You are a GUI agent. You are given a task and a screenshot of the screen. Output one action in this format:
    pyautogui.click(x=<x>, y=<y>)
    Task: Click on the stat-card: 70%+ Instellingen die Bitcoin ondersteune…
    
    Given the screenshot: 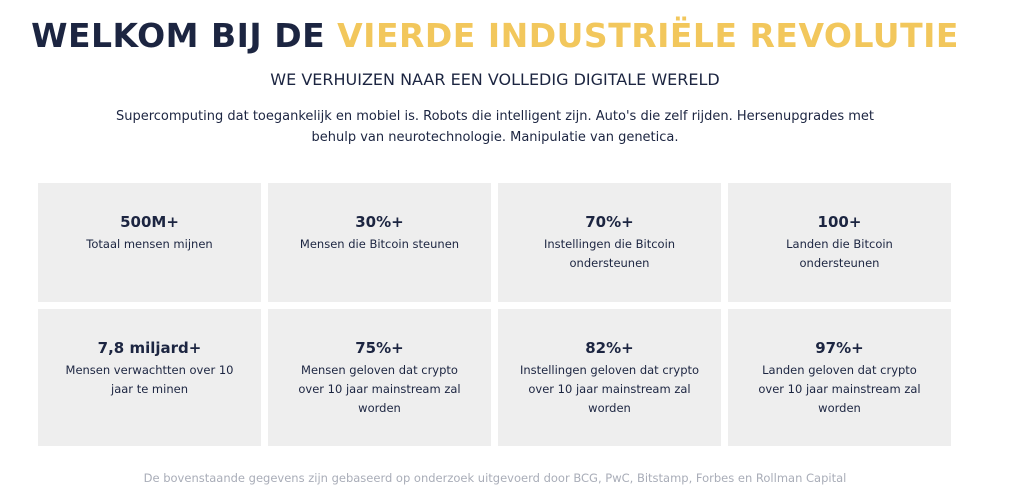 What is the action you would take?
    pyautogui.click(x=609, y=242)
    